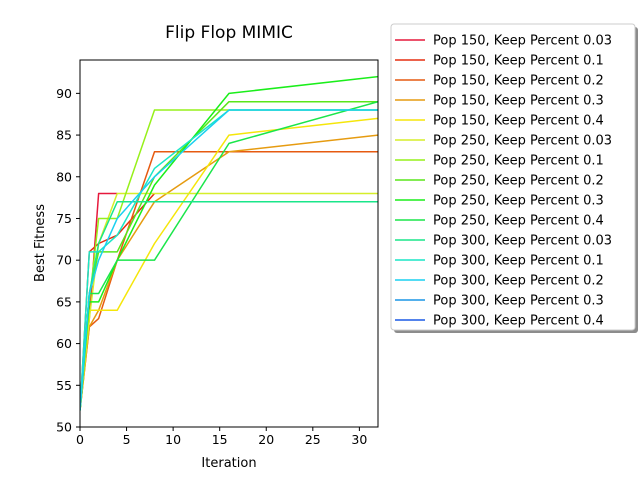  I want to click on x-tick-label: 20, so click(266, 439).